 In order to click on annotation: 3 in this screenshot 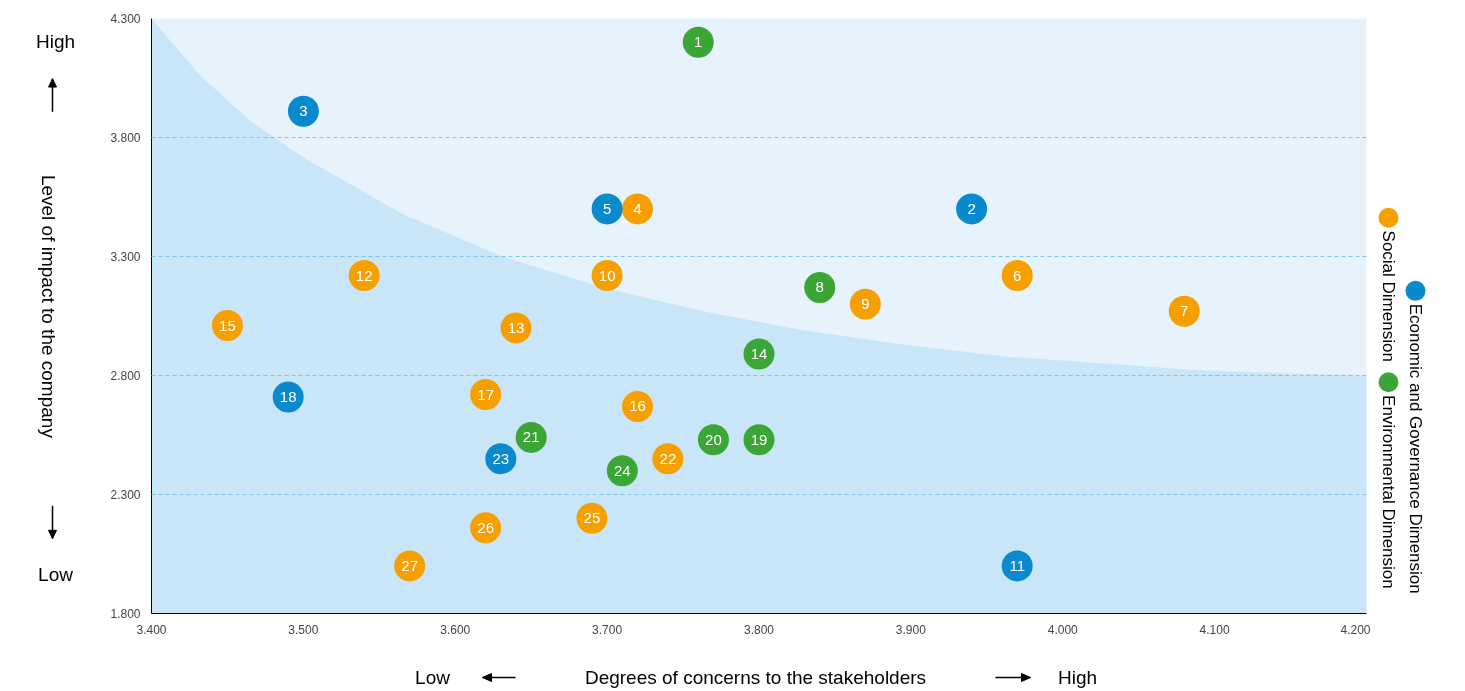, I will do `click(303, 111)`.